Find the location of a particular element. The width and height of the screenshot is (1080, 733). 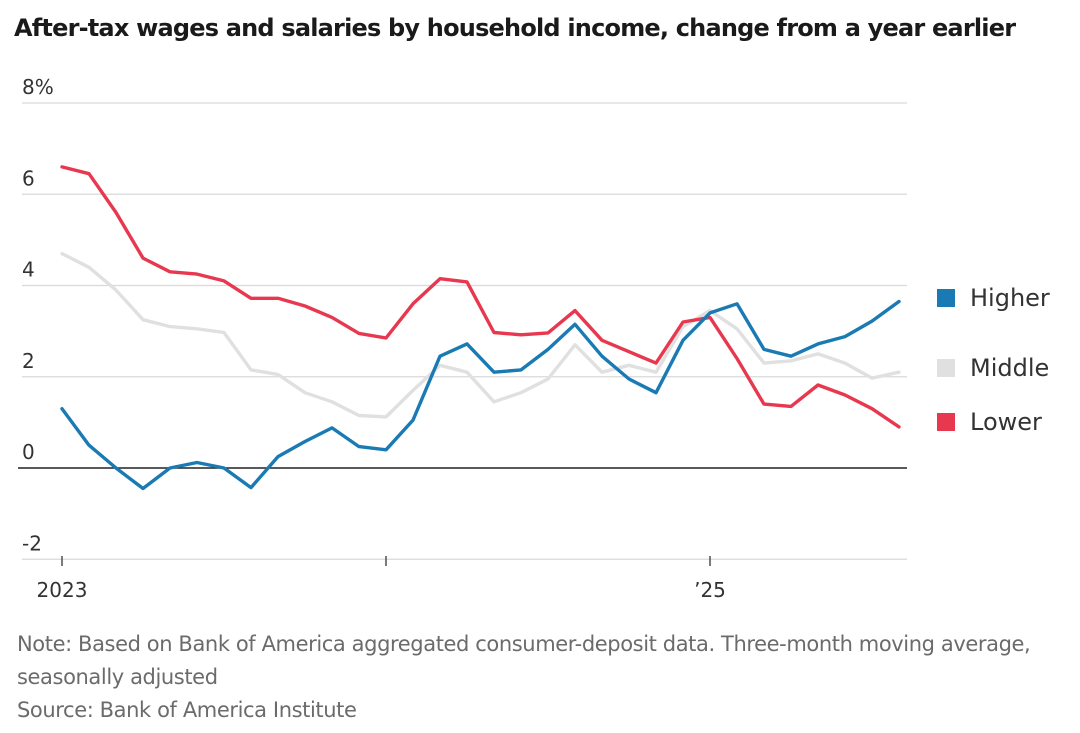

x-axis-ticks: 2023 ’25 is located at coordinates (381, 579).